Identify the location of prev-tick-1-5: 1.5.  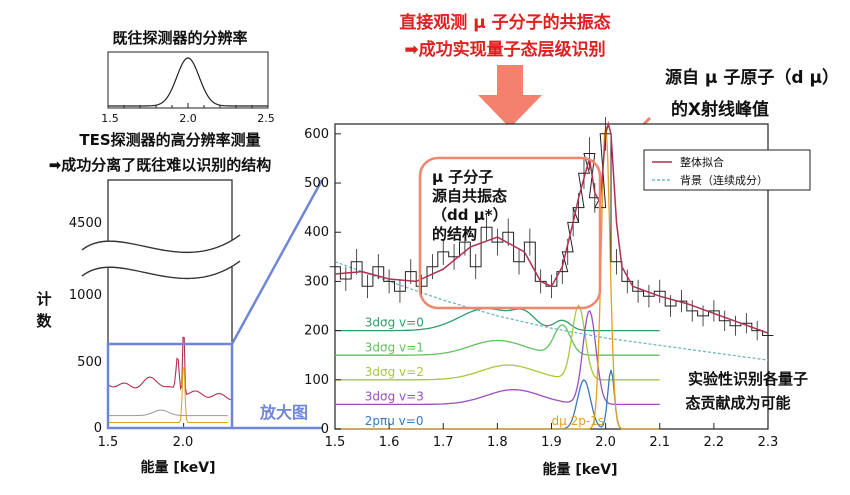
(110, 118).